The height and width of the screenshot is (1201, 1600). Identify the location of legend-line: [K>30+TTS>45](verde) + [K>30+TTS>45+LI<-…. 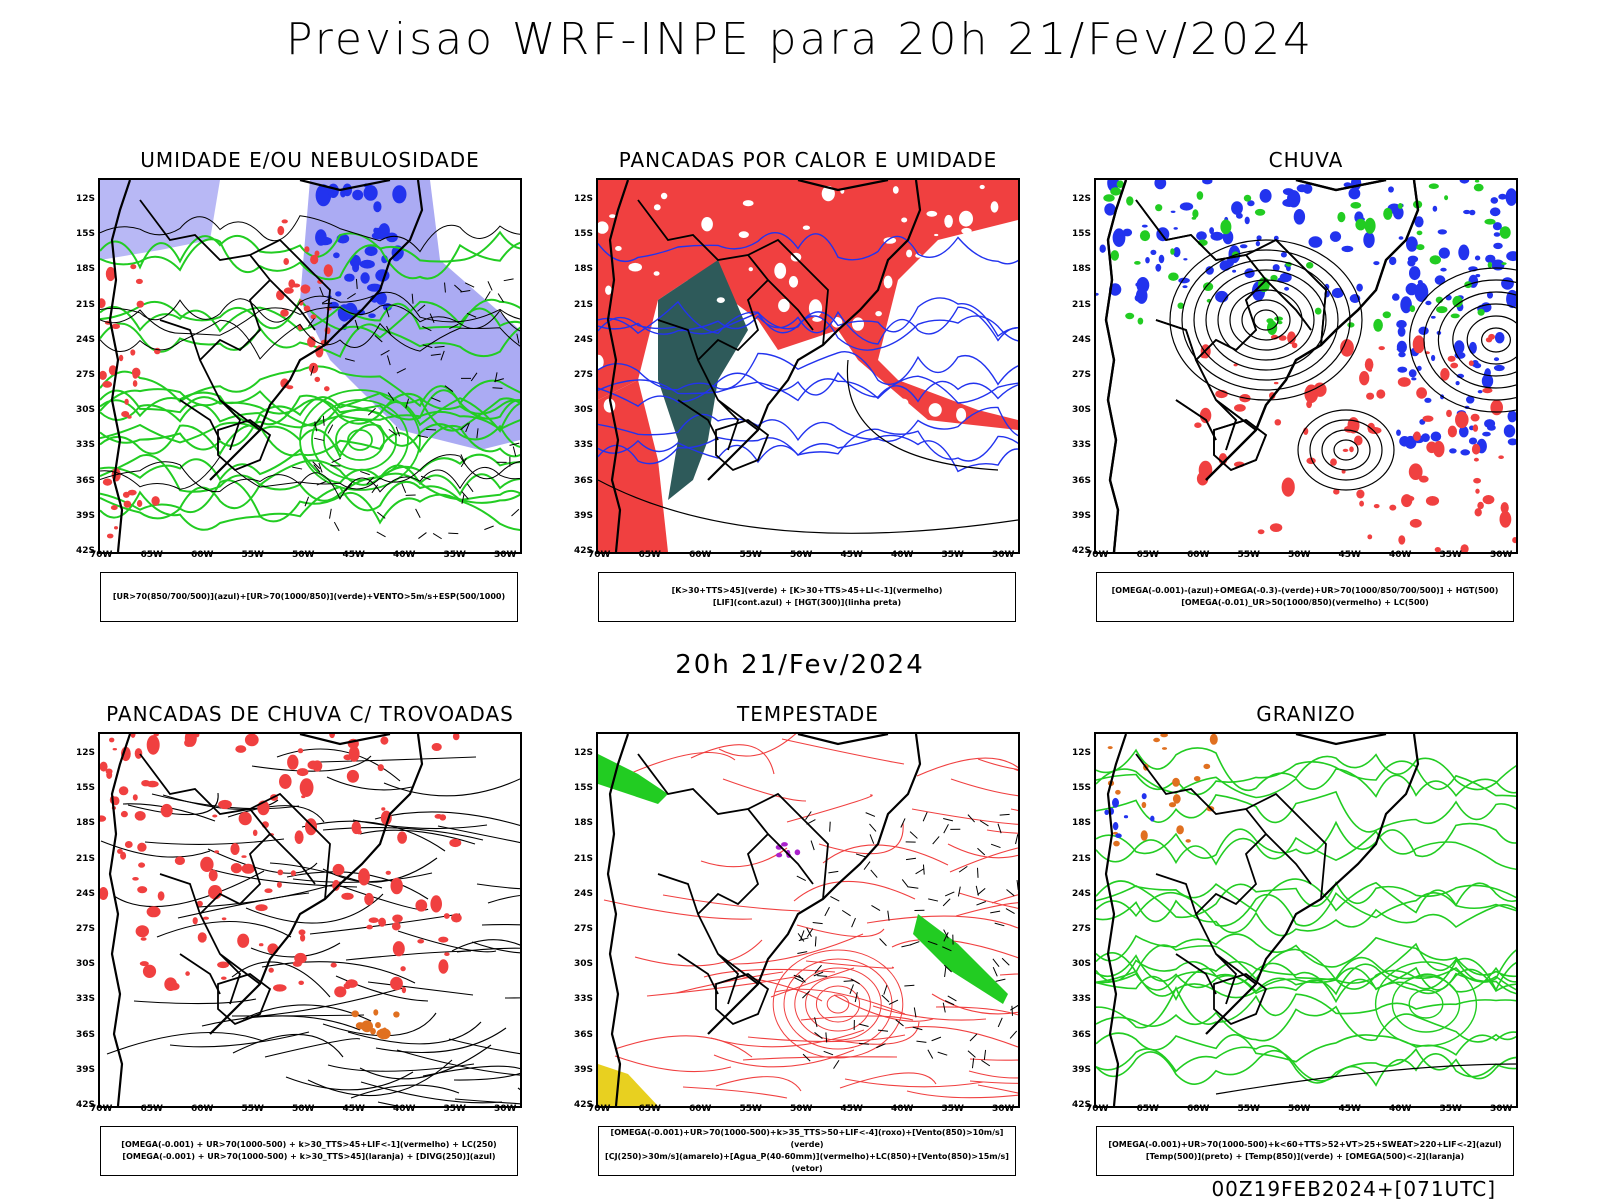
(807, 591).